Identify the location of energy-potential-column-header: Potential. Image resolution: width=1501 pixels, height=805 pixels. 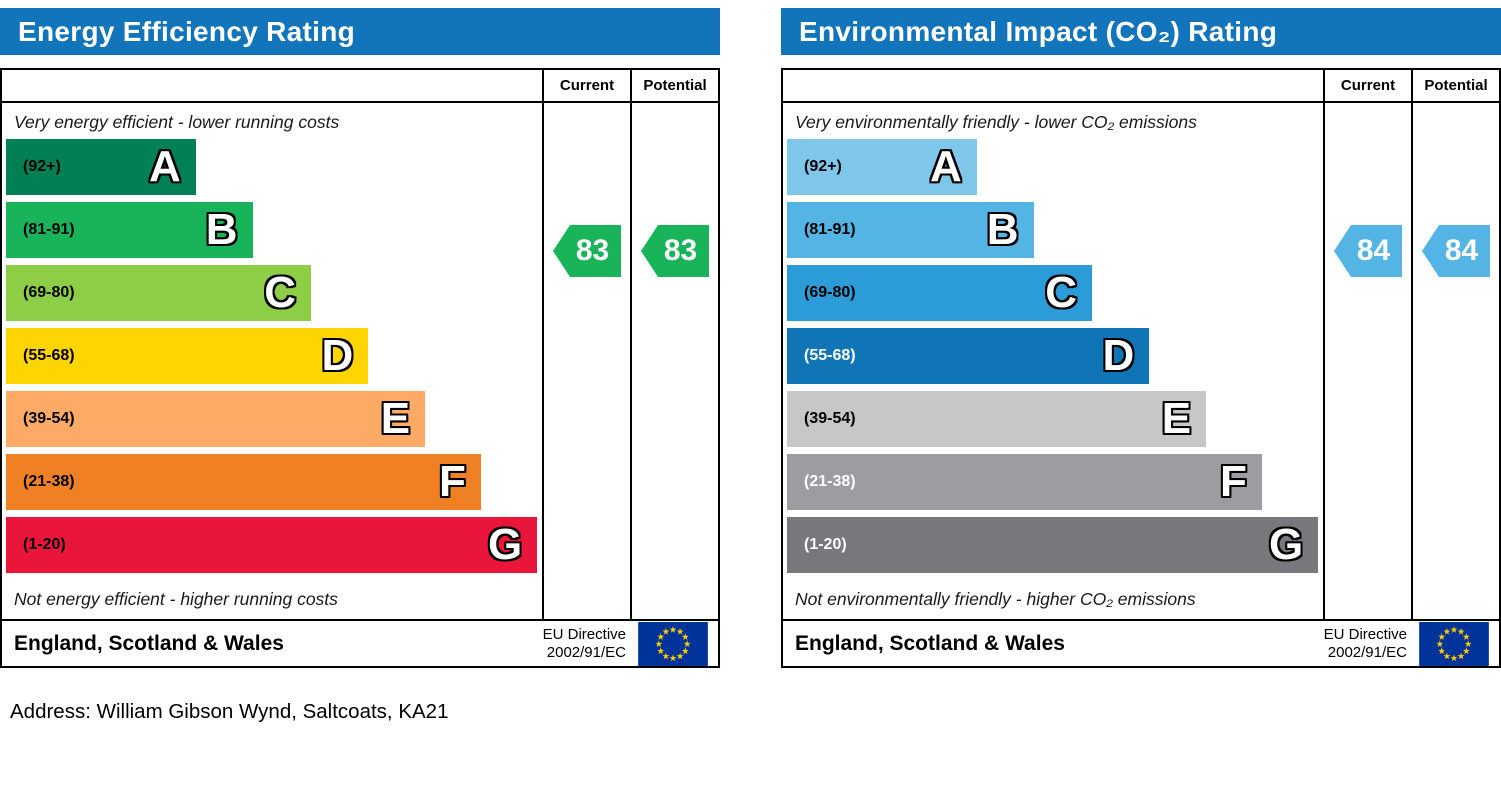
(674, 85).